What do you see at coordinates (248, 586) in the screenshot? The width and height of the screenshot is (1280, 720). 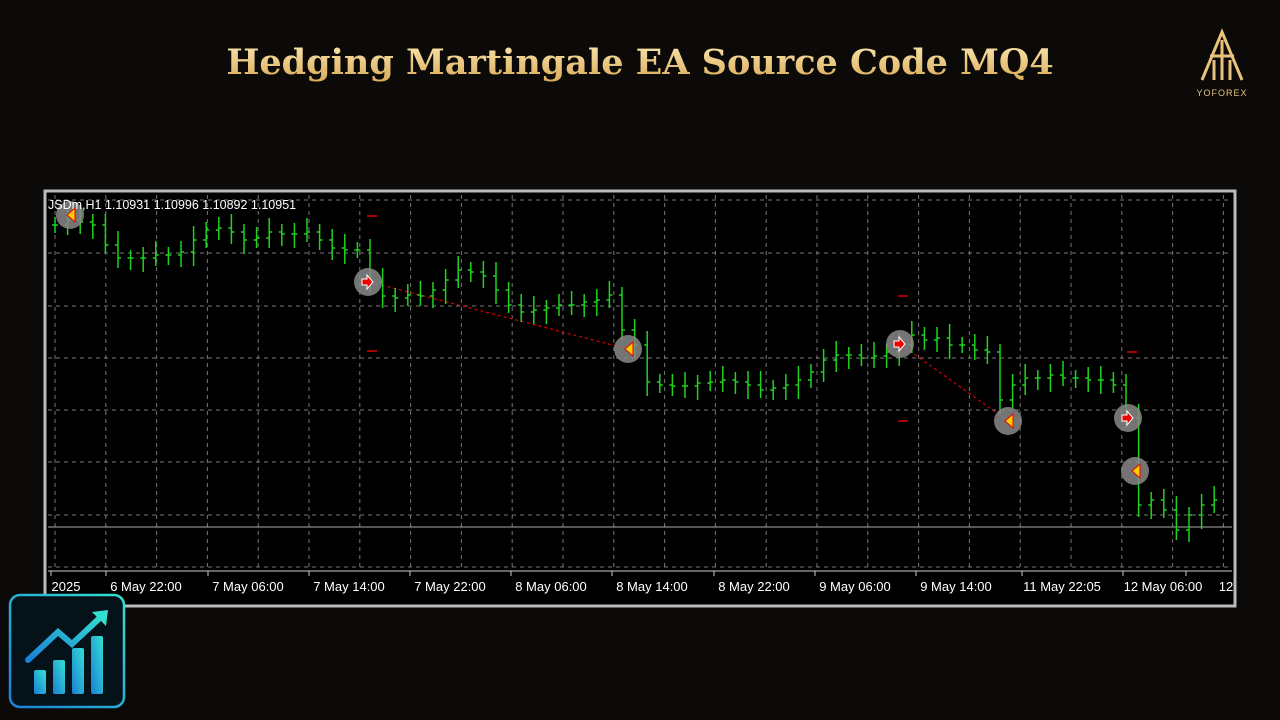 I see `time-label: 7 May 06:00` at bounding box center [248, 586].